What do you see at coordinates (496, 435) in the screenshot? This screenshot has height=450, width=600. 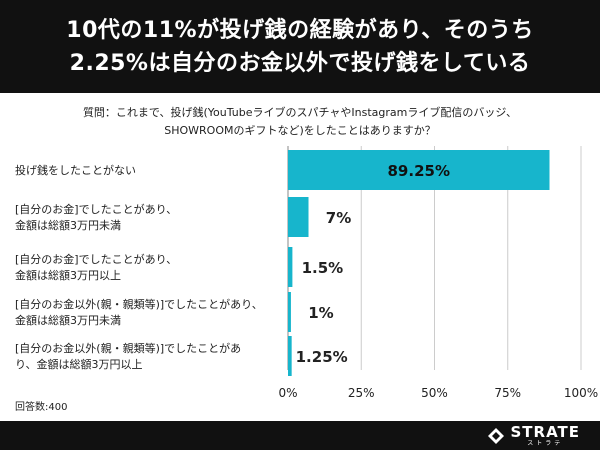 I see `logo-mark-icon` at bounding box center [496, 435].